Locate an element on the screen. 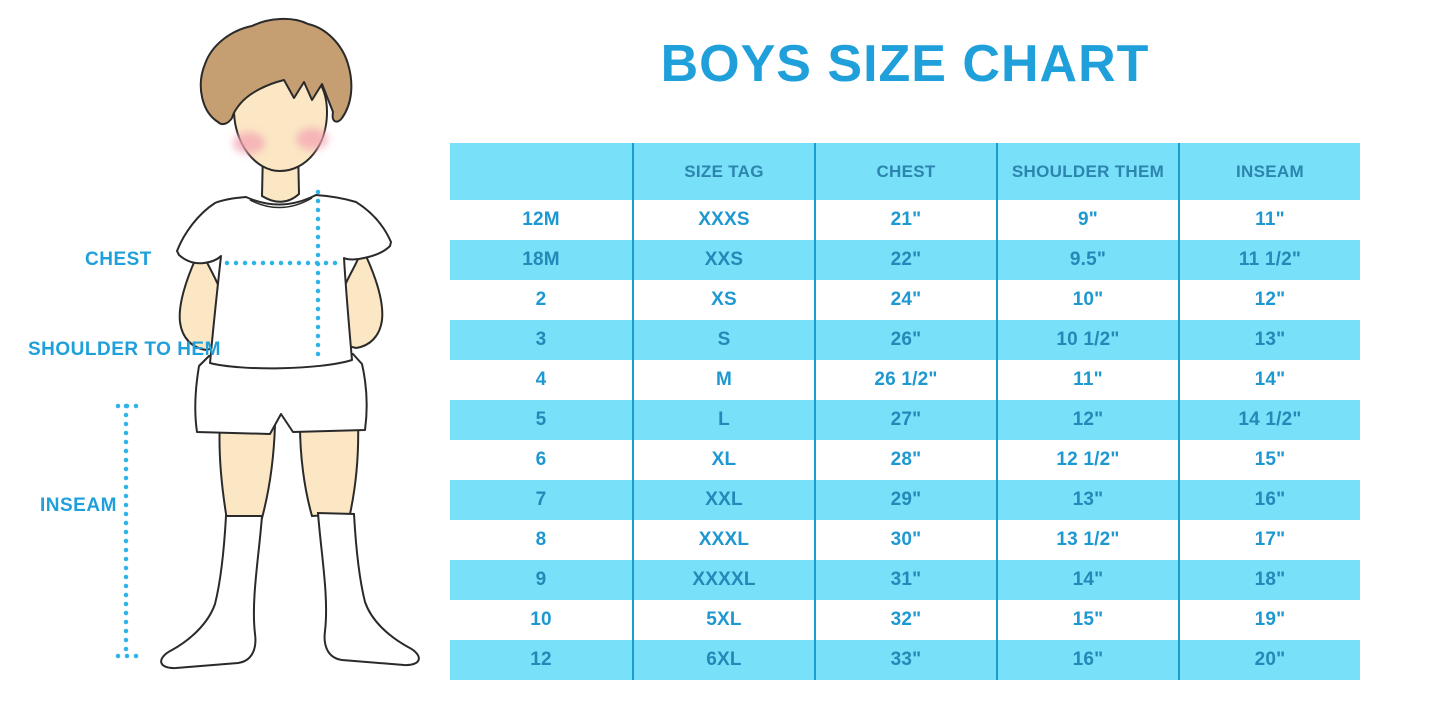 This screenshot has height=723, width=1445. size-cell: 3 is located at coordinates (541, 339).